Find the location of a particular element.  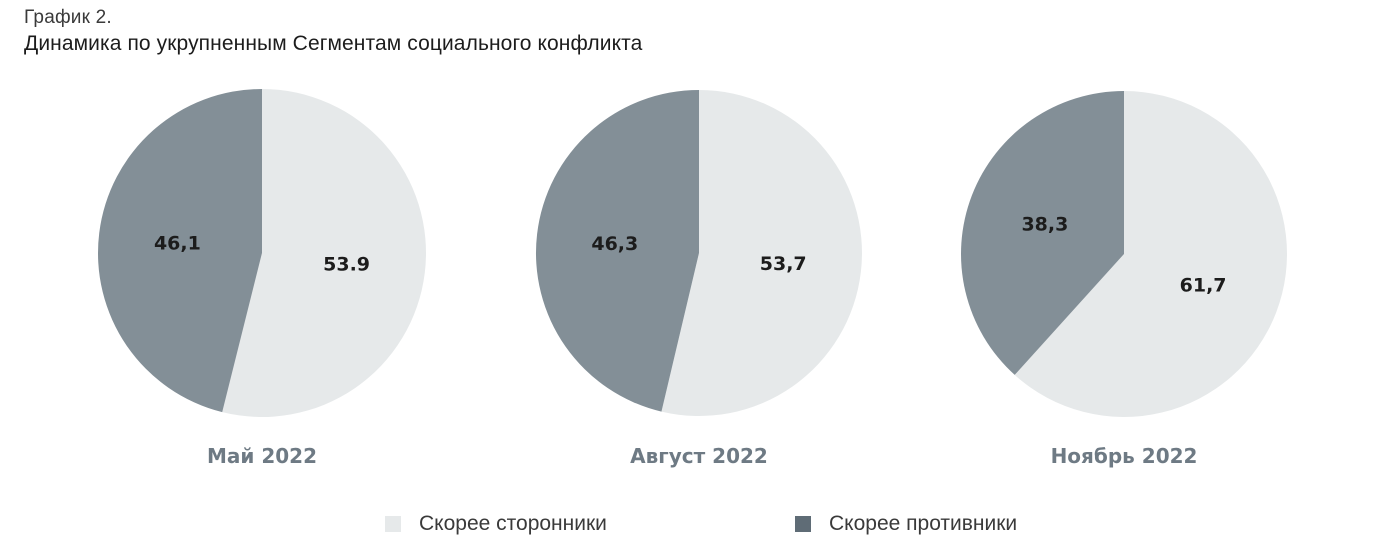

legend-swatch-supporters is located at coordinates (393, 524).